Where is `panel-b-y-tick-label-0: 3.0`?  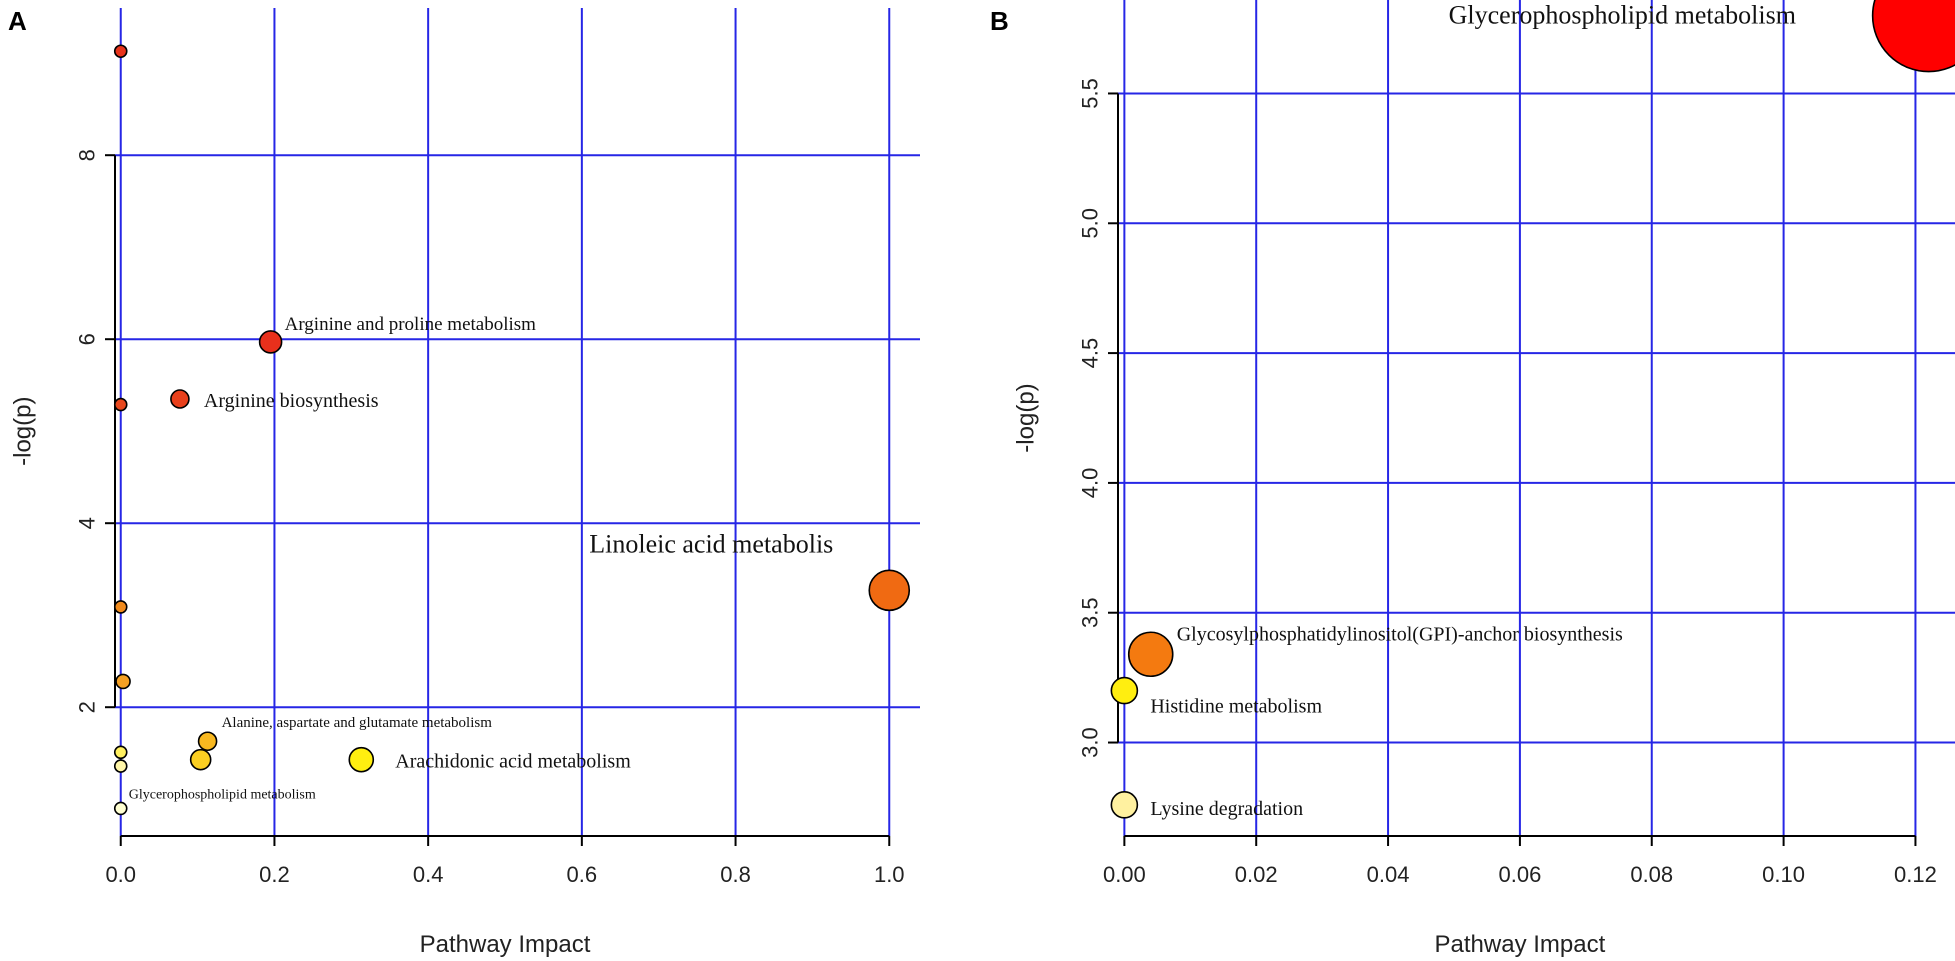 panel-b-y-tick-label-0: 3.0 is located at coordinates (1090, 742).